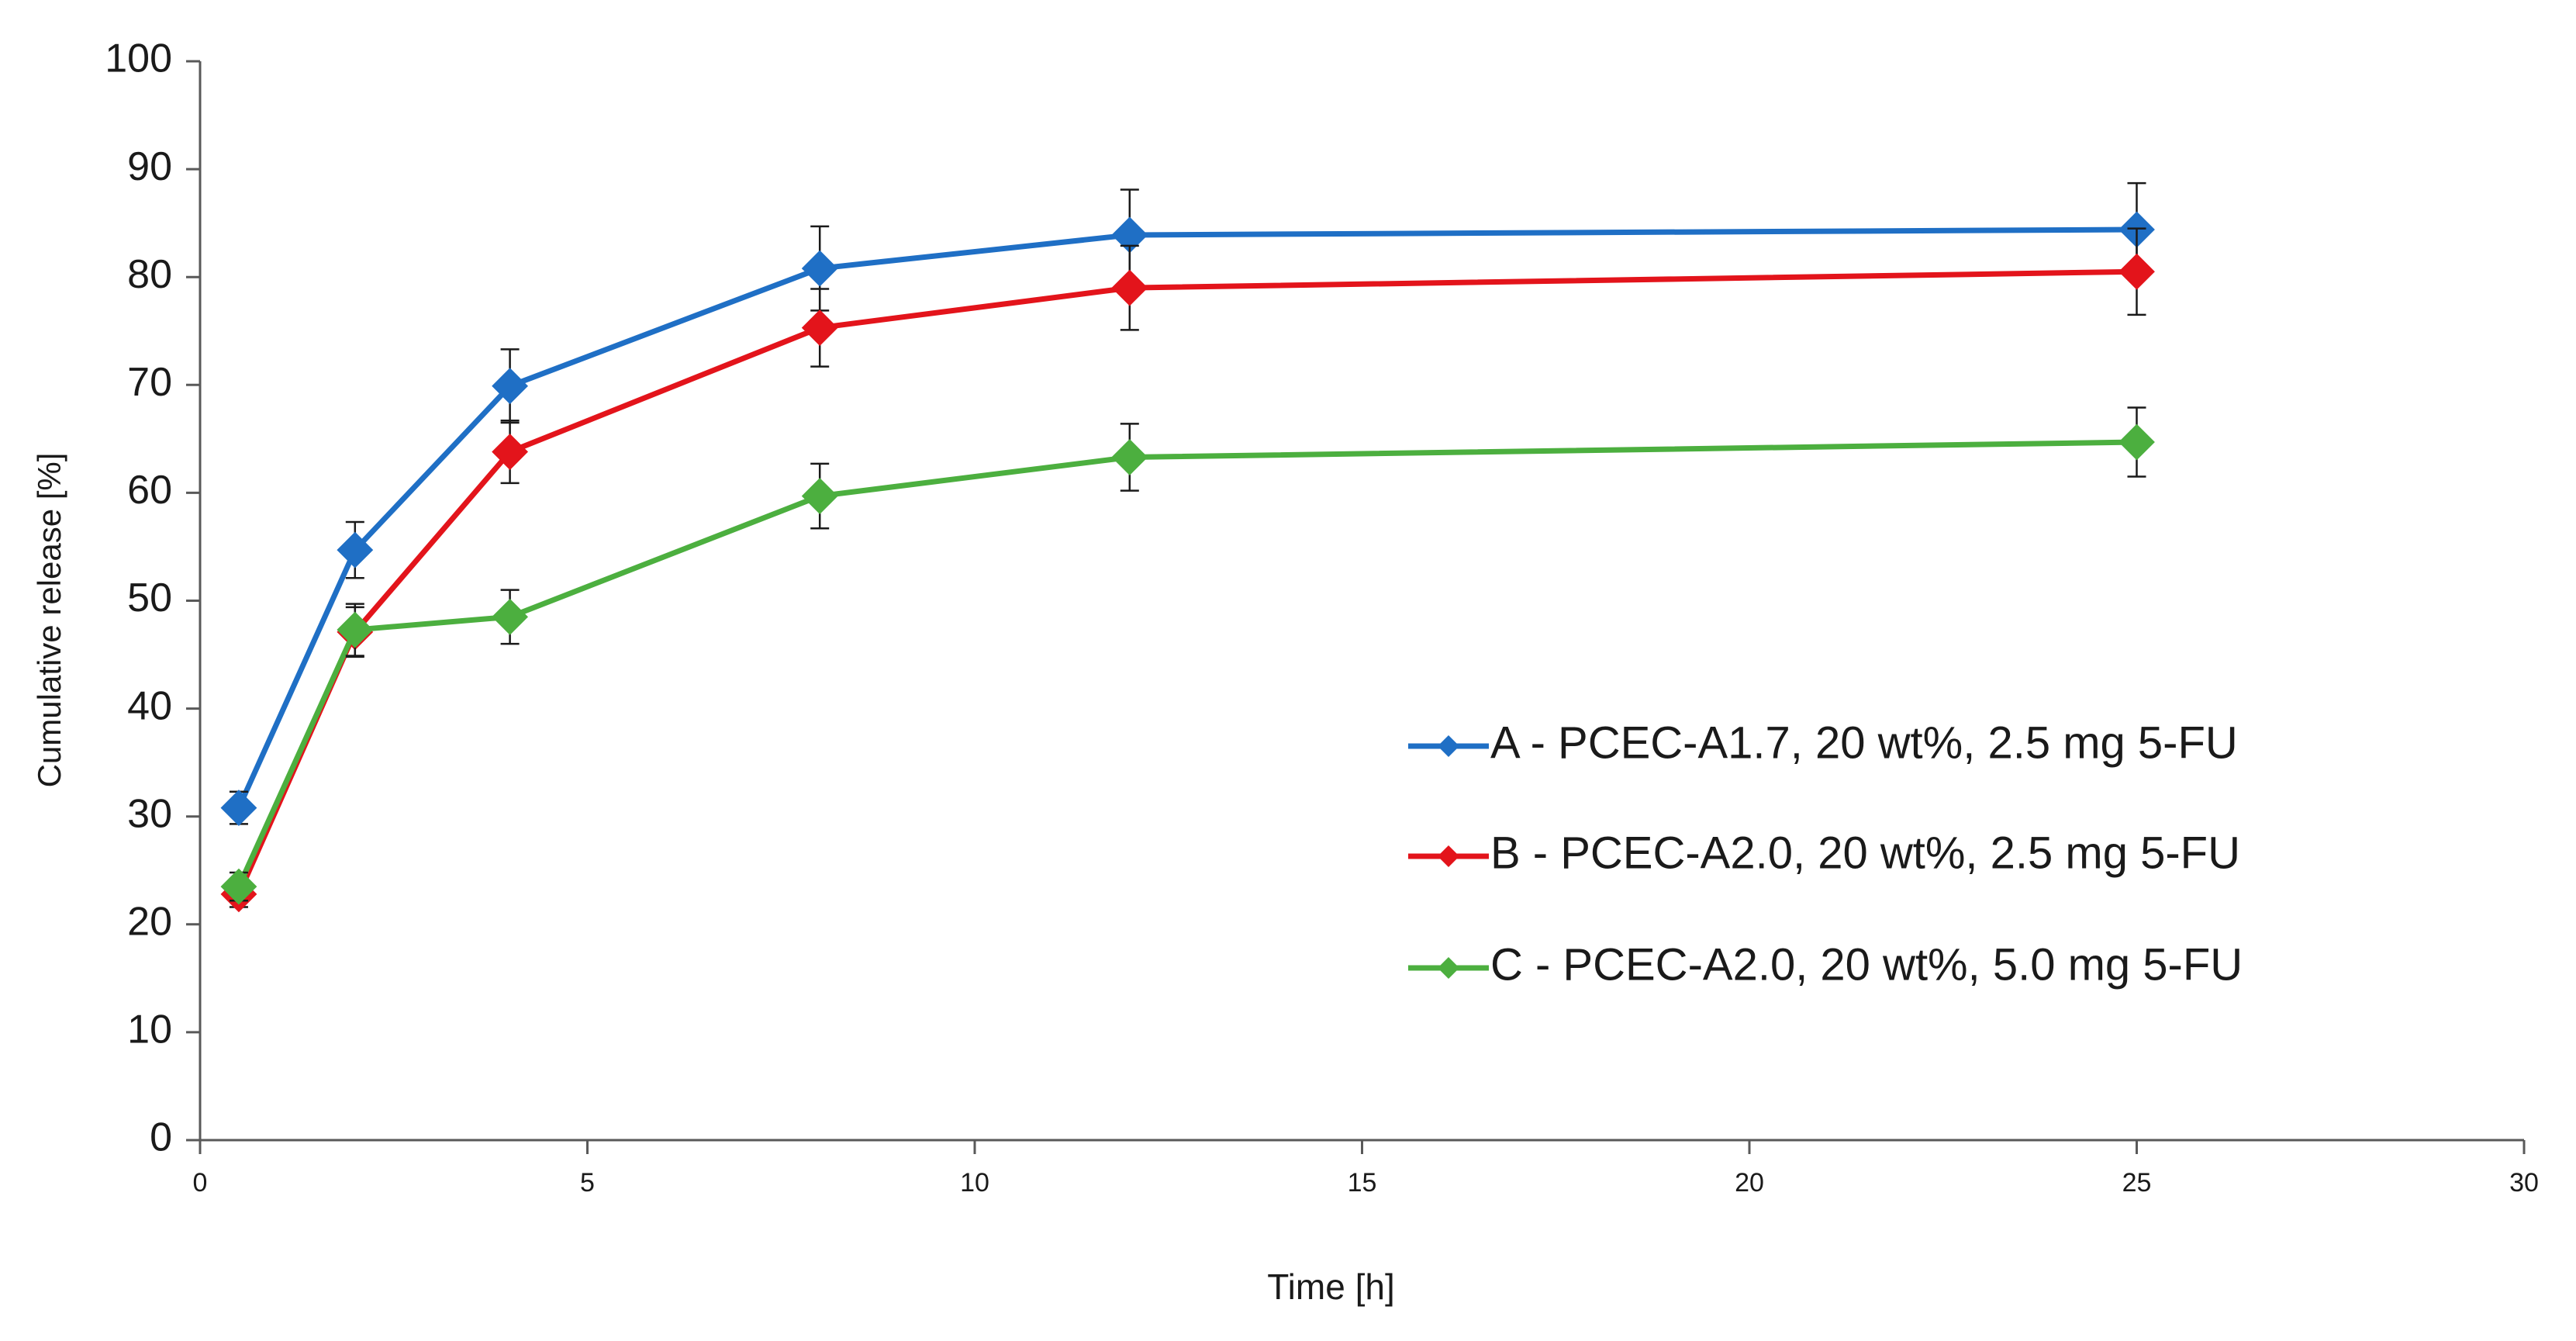 Image resolution: width=2576 pixels, height=1341 pixels. I want to click on y-tick-label: 40, so click(149, 706).